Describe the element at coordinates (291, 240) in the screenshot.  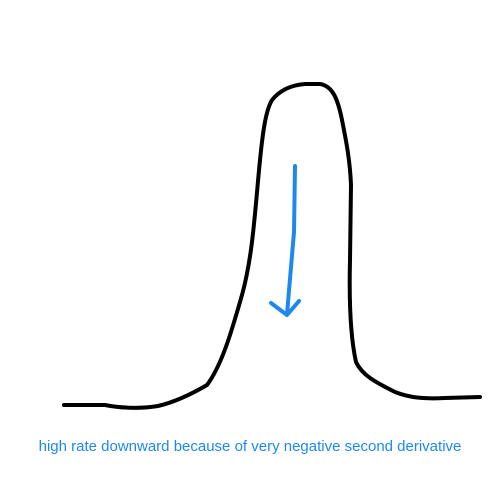
I see `arrow-shaft` at that location.